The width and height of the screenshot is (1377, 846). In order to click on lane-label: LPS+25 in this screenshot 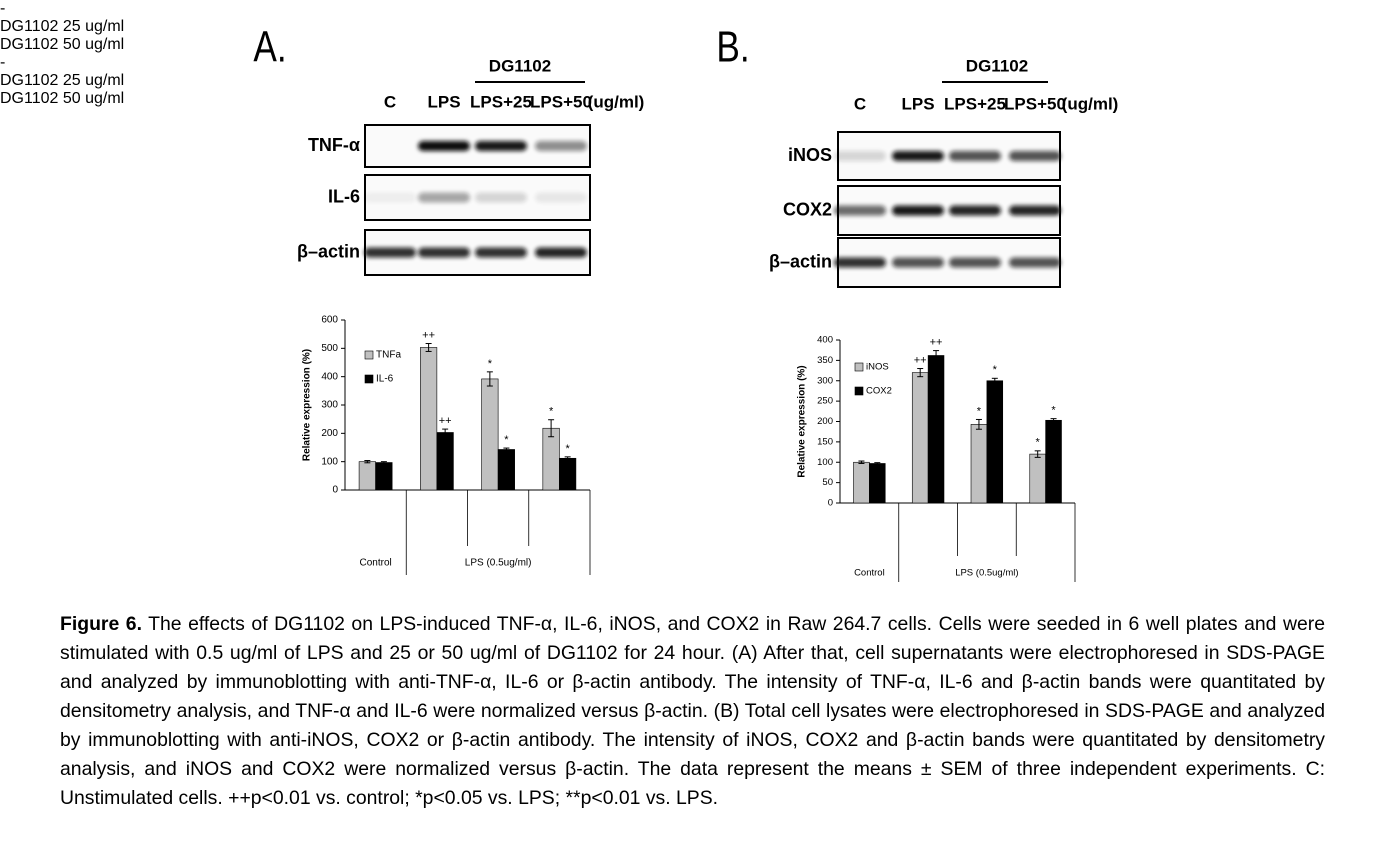, I will do `click(975, 103)`.